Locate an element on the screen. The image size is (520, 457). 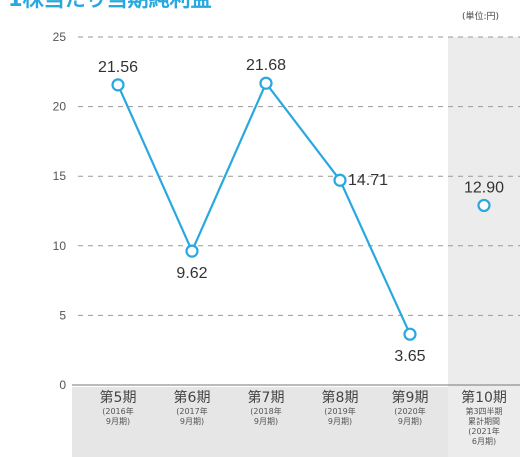
unit-label: (単位:円) is located at coordinates (480, 16).